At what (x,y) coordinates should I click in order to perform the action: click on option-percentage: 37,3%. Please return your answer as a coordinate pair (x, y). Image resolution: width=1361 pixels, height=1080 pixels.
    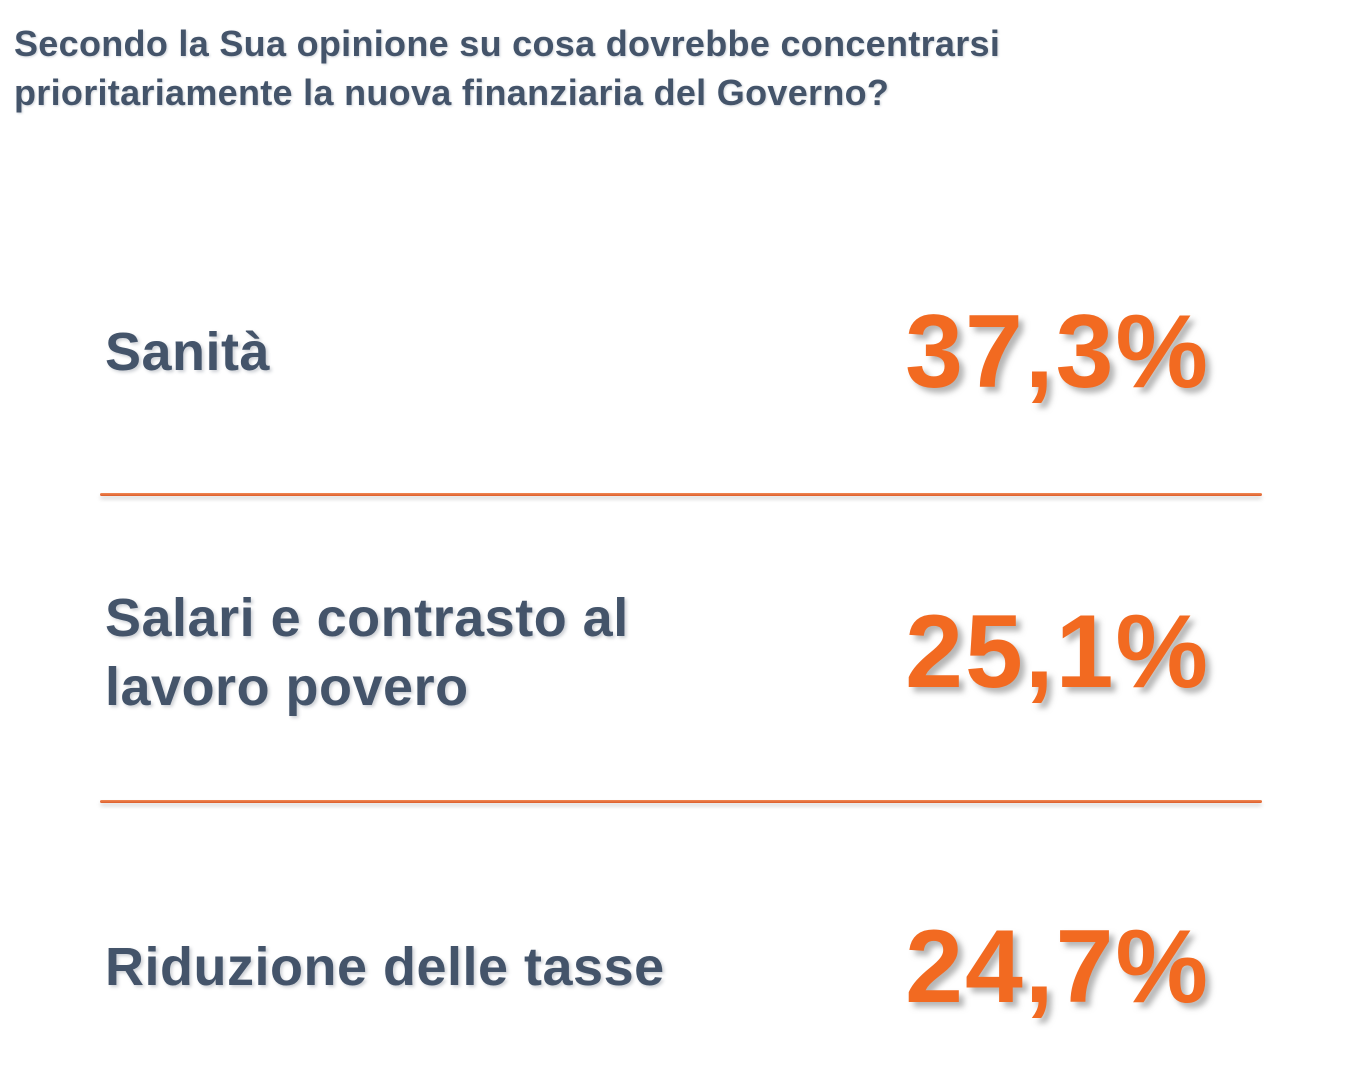
    Looking at the image, I should click on (1057, 352).